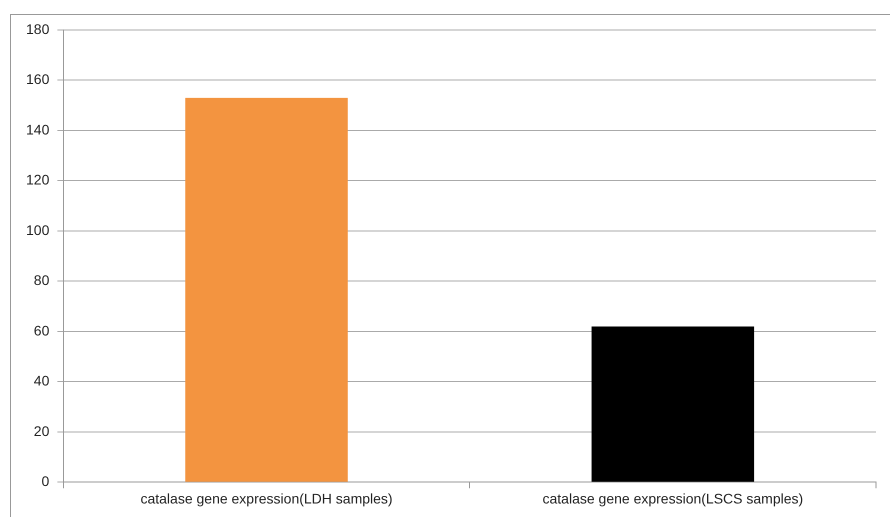 The image size is (890, 517). Describe the element at coordinates (38, 180) in the screenshot. I see `y-tick-label: 120` at that location.